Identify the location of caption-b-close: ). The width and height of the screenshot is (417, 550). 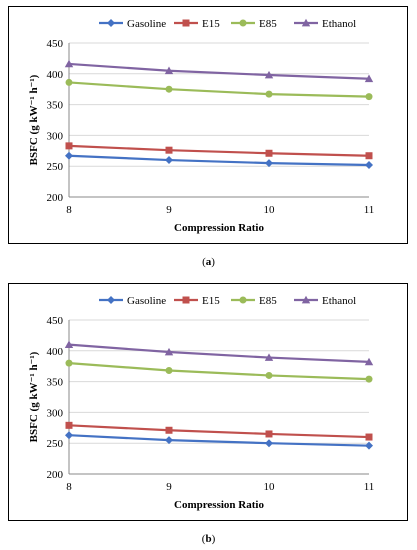
(213, 539).